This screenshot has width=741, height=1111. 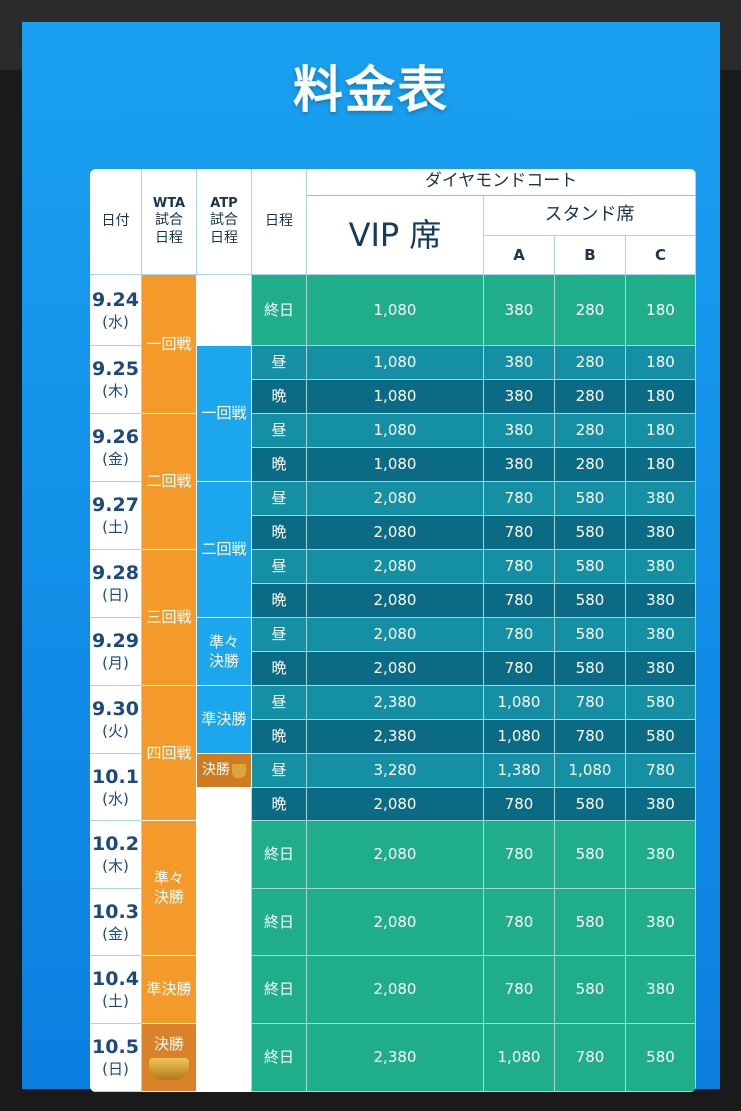 What do you see at coordinates (169, 220) in the screenshot?
I see `header-wta-line1: 試合` at bounding box center [169, 220].